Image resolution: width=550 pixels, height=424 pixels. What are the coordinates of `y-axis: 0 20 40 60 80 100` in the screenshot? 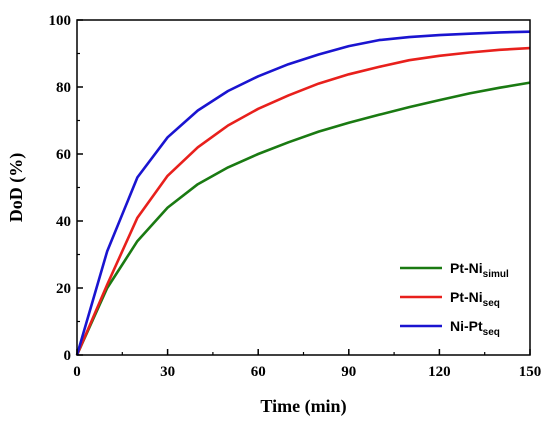 It's located at (66, 188).